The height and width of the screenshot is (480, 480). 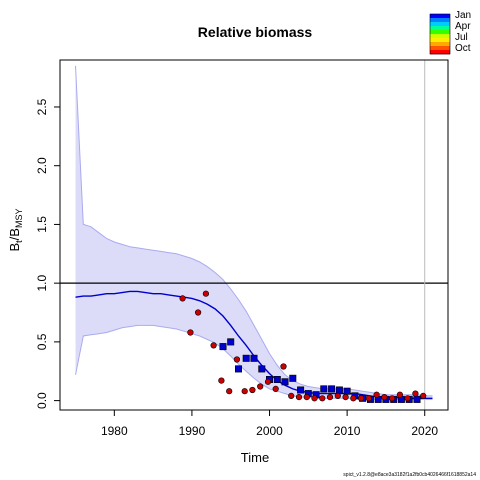 What do you see at coordinates (192, 431) in the screenshot?
I see `x-tick-label: 1990` at bounding box center [192, 431].